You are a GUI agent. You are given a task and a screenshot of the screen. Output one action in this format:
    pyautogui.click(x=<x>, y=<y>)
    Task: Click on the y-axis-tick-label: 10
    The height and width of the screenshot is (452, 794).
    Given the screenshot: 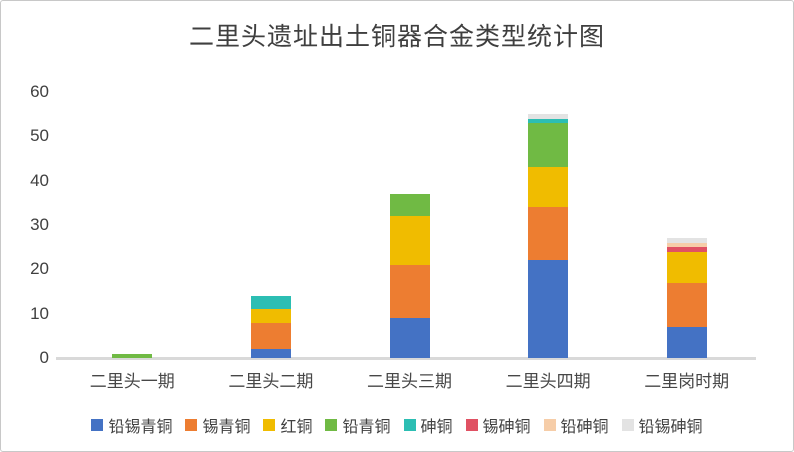 What is the action you would take?
    pyautogui.click(x=39, y=313)
    